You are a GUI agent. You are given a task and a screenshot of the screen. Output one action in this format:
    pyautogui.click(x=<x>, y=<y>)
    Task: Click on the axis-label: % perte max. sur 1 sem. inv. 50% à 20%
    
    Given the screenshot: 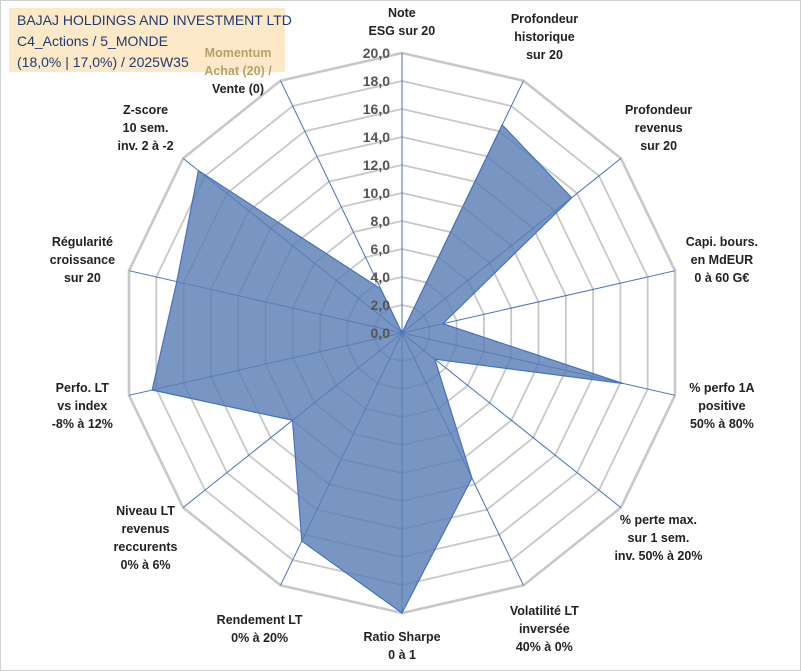 What is the action you would take?
    pyautogui.click(x=658, y=538)
    